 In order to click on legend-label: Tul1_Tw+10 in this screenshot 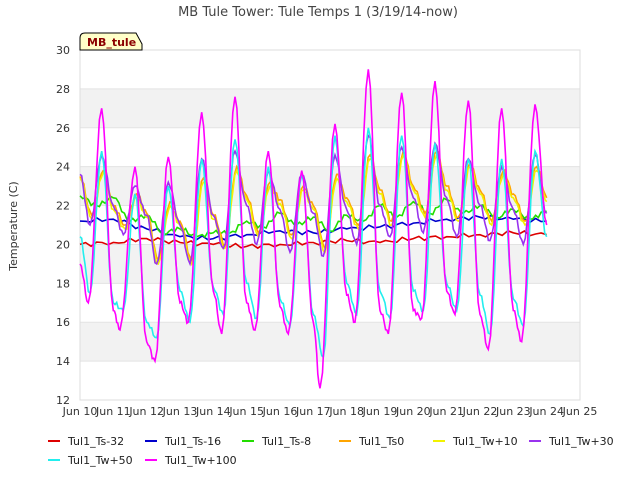, I will do `click(485, 441)`.